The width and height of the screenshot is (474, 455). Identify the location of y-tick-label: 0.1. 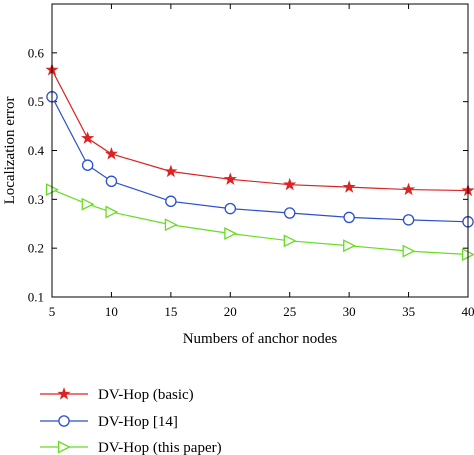
(36, 297).